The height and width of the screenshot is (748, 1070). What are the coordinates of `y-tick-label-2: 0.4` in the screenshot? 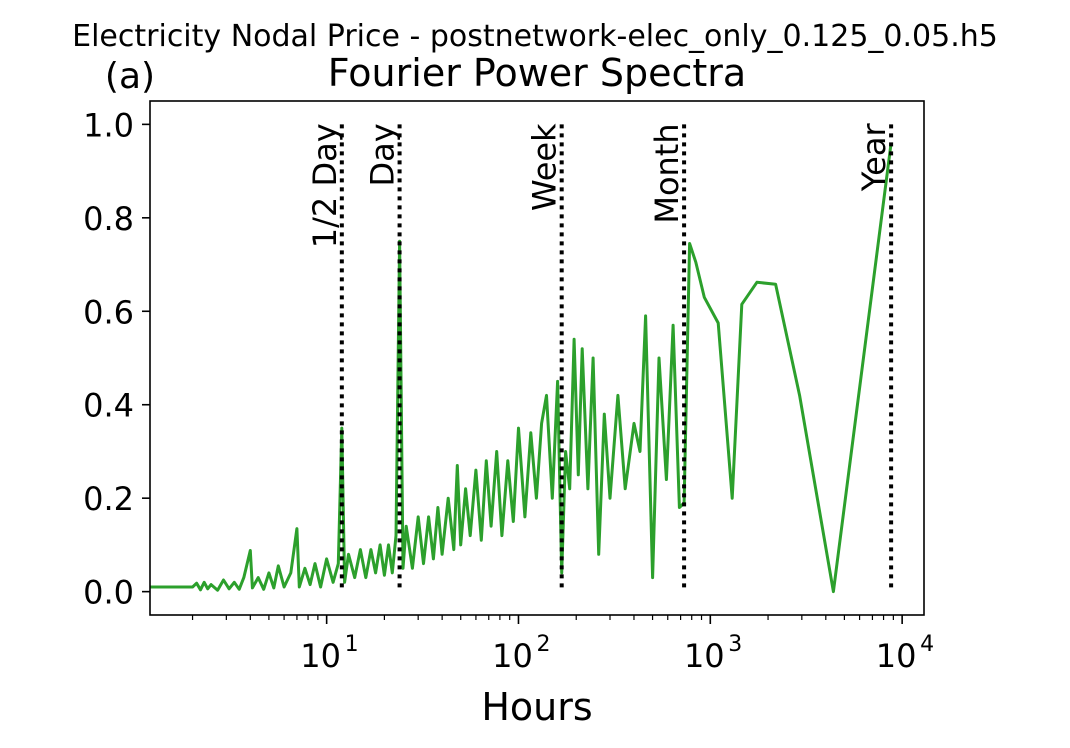 It's located at (108, 406).